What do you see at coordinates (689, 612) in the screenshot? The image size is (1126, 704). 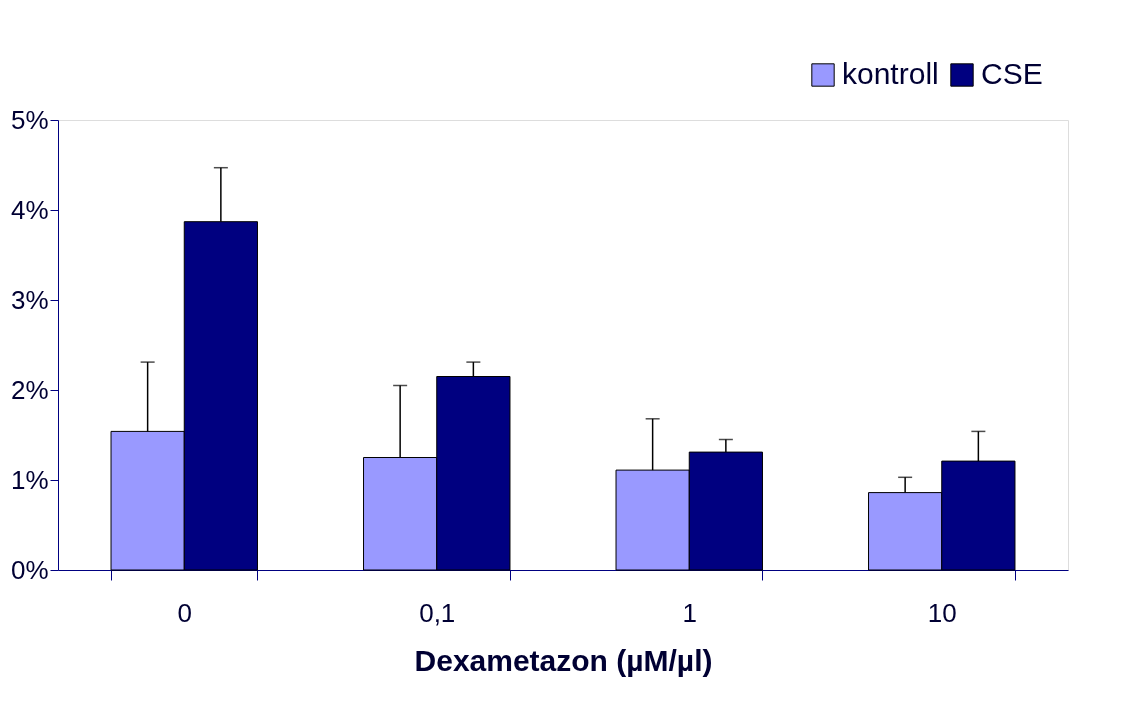 I see `x-tick-label: 1` at bounding box center [689, 612].